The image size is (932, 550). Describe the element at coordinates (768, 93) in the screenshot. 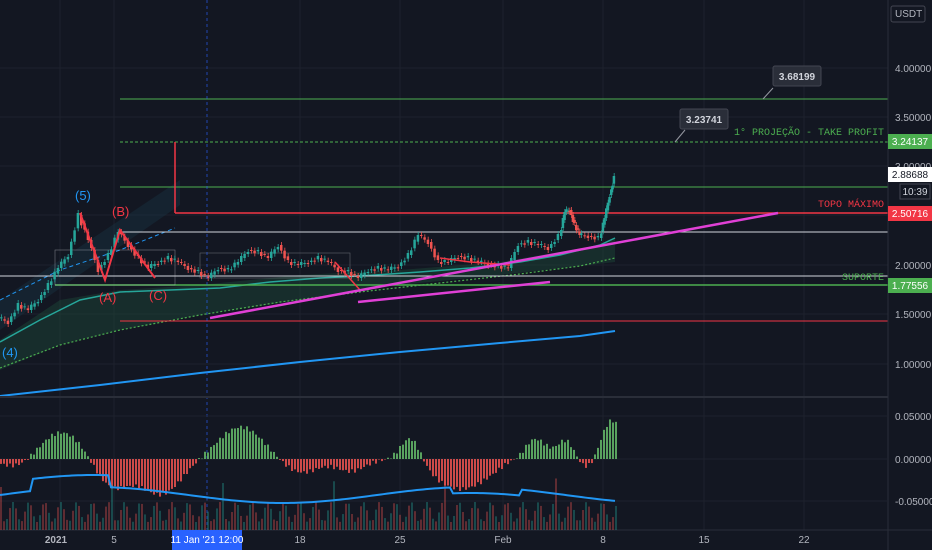

I see `callout-upper-pointer` at that location.